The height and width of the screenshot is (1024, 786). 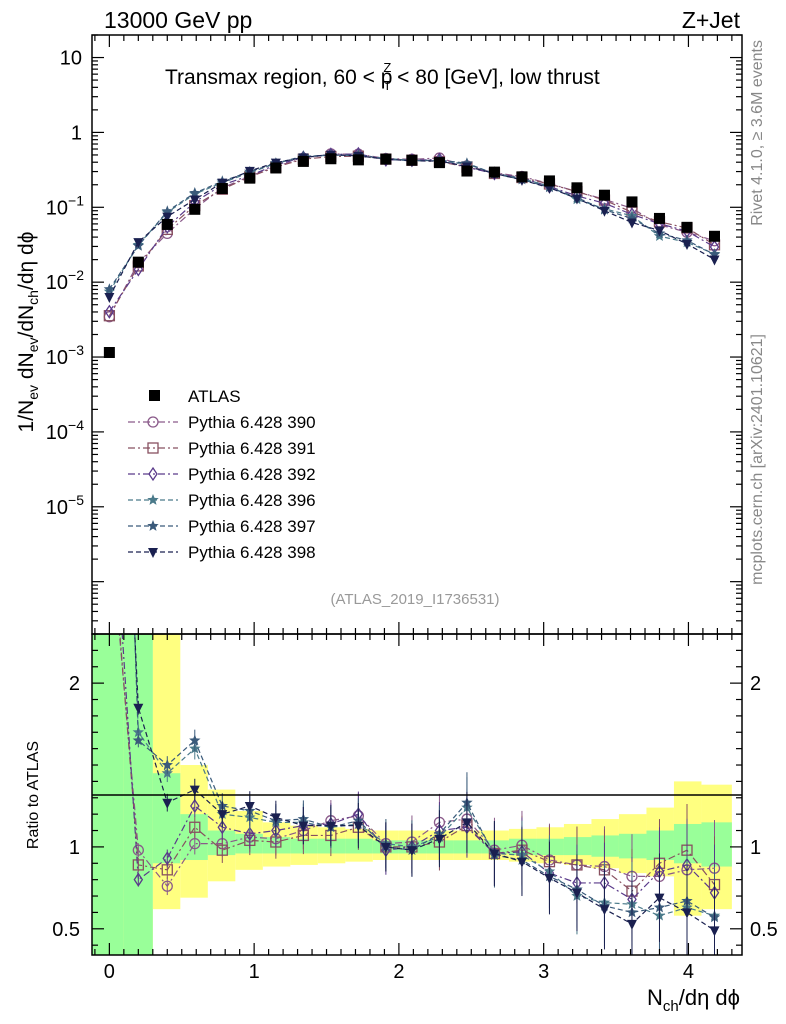 I want to click on x-axis-label: Nch/dη dϕ, so click(x=693, y=1000).